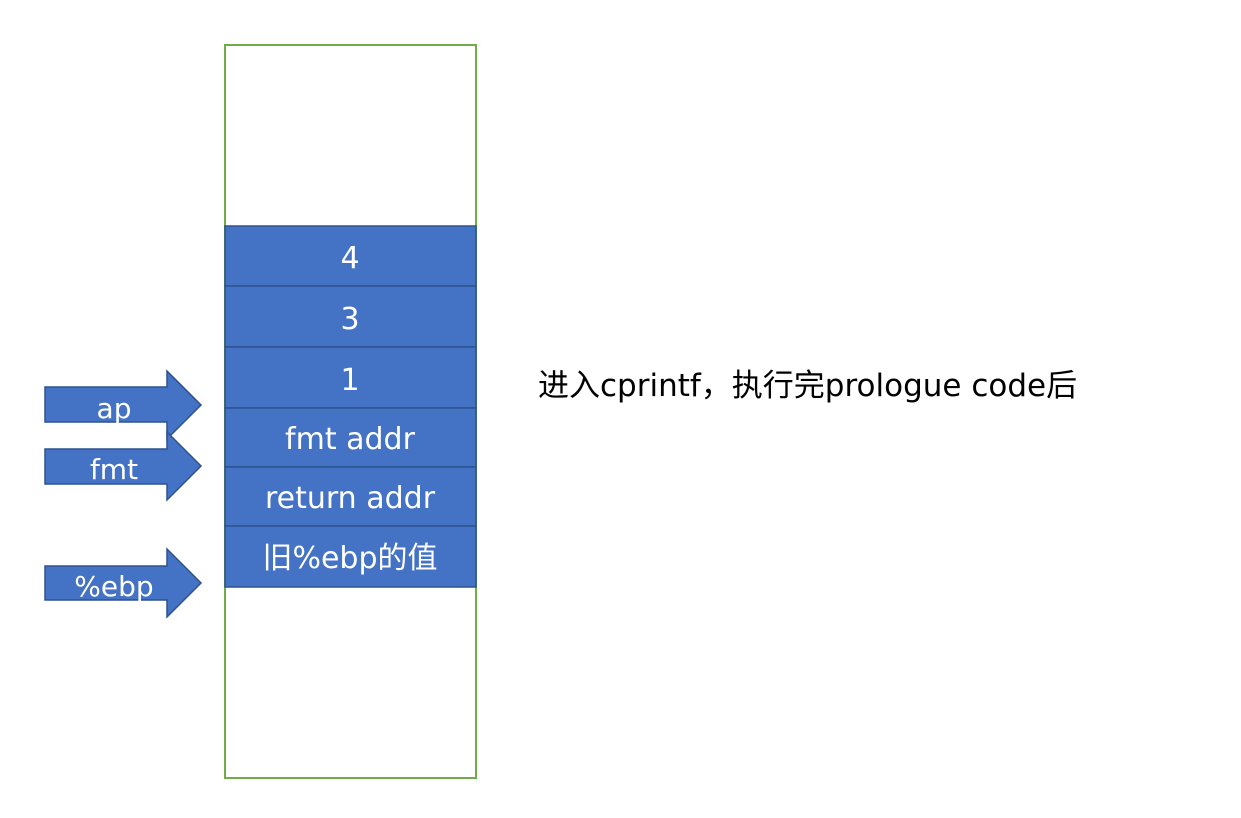  Describe the element at coordinates (114, 469) in the screenshot. I see `fmt-arrow-label: fmt` at that location.